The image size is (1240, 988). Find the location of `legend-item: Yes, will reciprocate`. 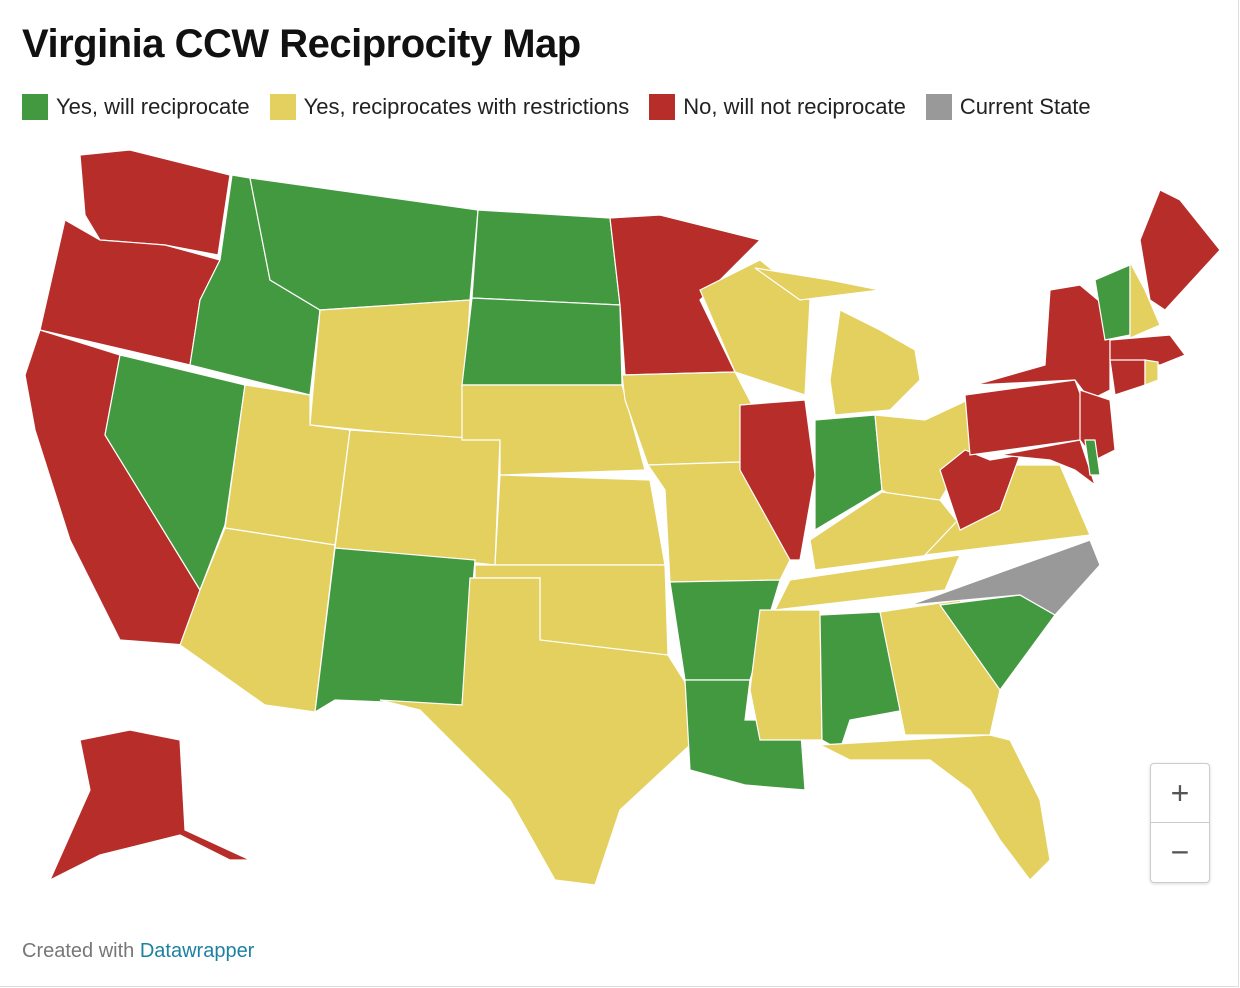

legend-item: Yes, will reciprocate is located at coordinates (136, 107).